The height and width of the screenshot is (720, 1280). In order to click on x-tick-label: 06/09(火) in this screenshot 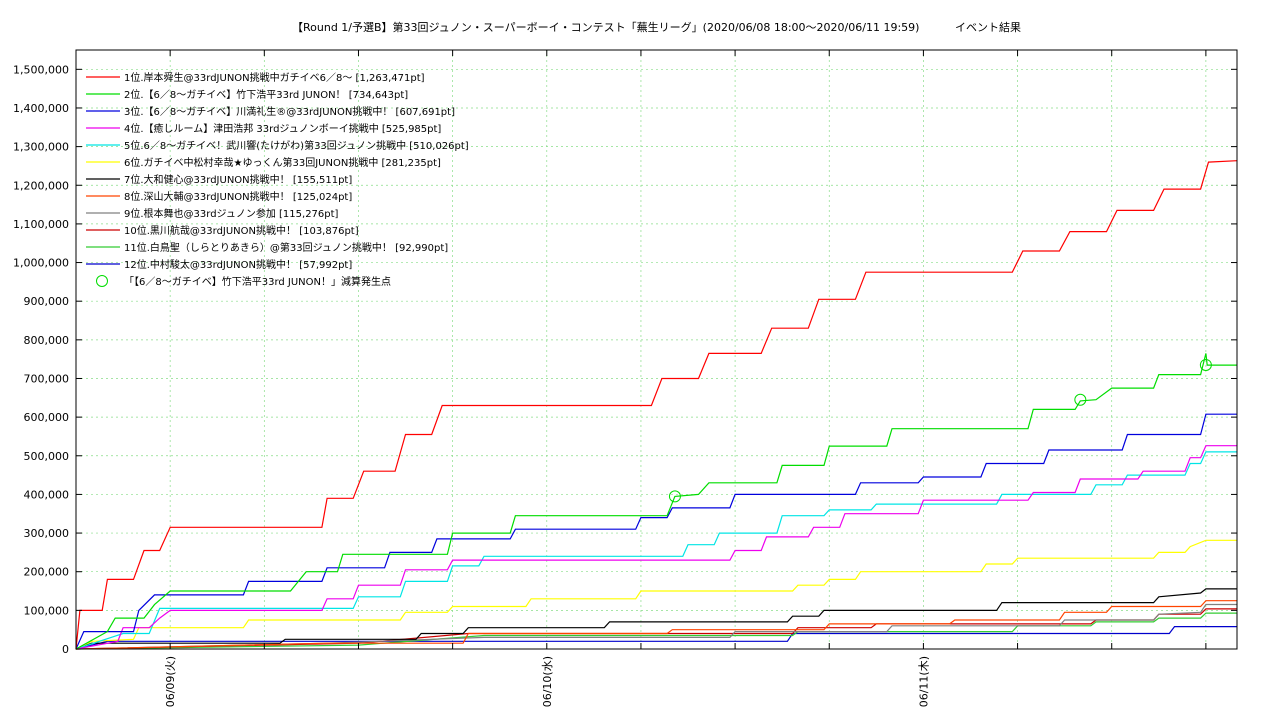, I will do `click(170, 681)`.